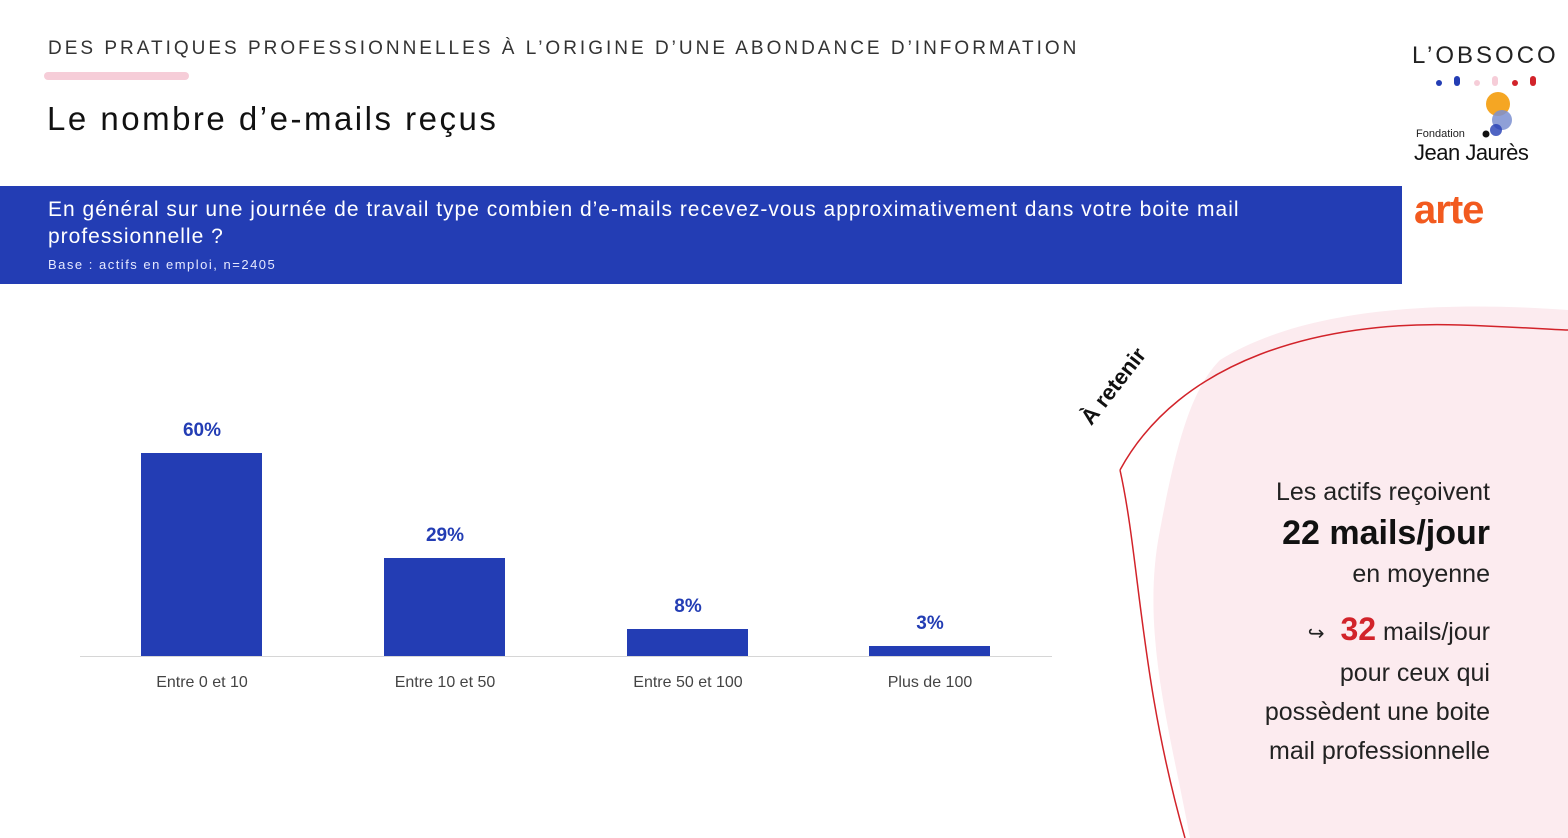  I want to click on partner-logos: L’OBSOCO Fondation Jean Jaurès arte, so click(1485, 131).